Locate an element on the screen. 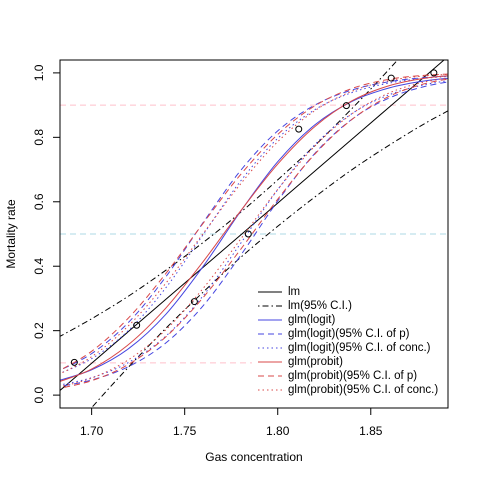 The width and height of the screenshot is (480, 480). legend-box is located at coordinates (350, 345).